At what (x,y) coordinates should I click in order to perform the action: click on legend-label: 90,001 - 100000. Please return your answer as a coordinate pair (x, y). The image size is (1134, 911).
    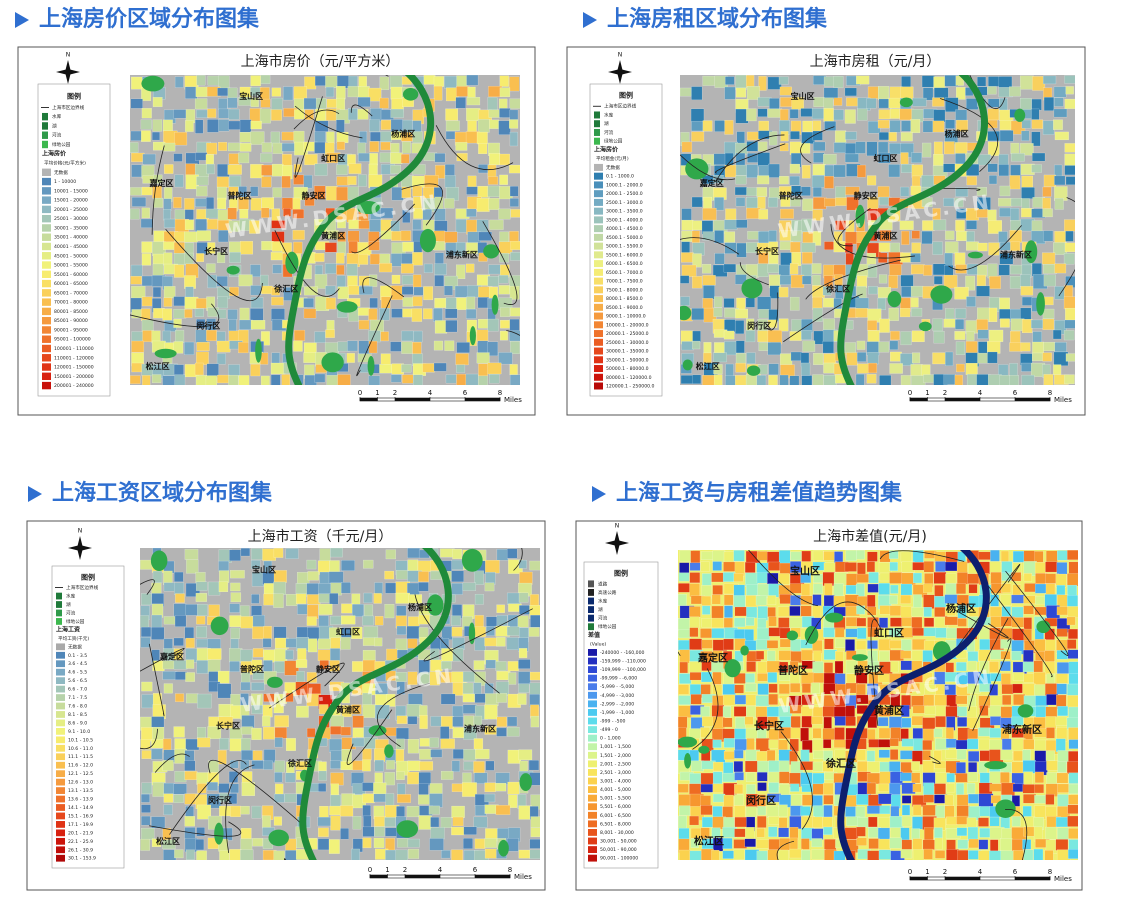
    Looking at the image, I should click on (619, 859).